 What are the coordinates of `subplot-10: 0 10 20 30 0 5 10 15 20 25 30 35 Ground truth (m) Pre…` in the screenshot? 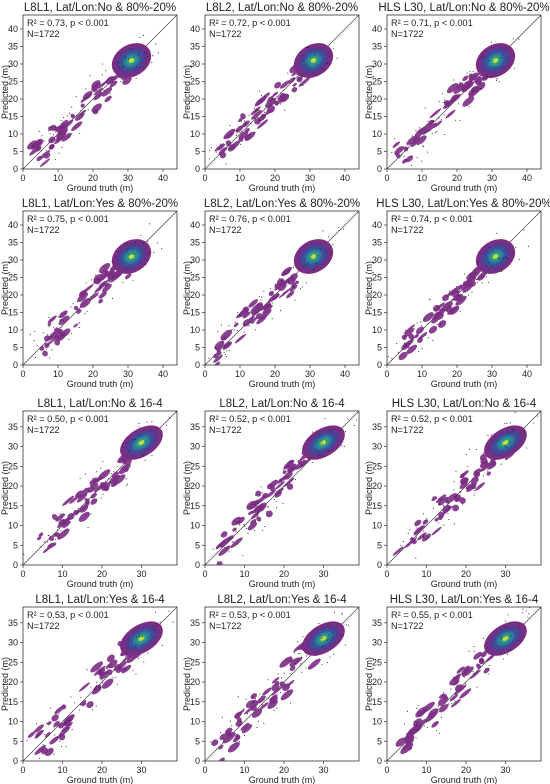 It's located at (89, 689).